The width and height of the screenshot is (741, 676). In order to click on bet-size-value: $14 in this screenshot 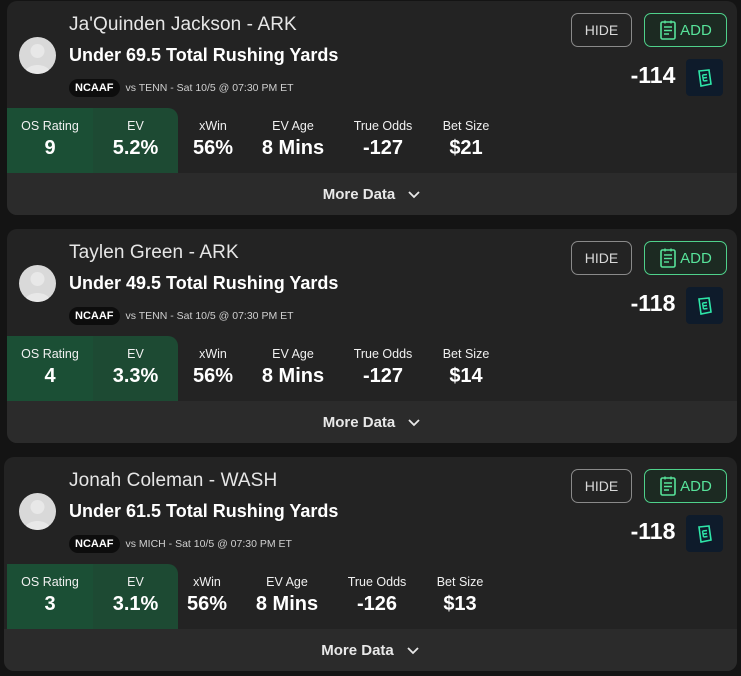, I will do `click(466, 376)`.